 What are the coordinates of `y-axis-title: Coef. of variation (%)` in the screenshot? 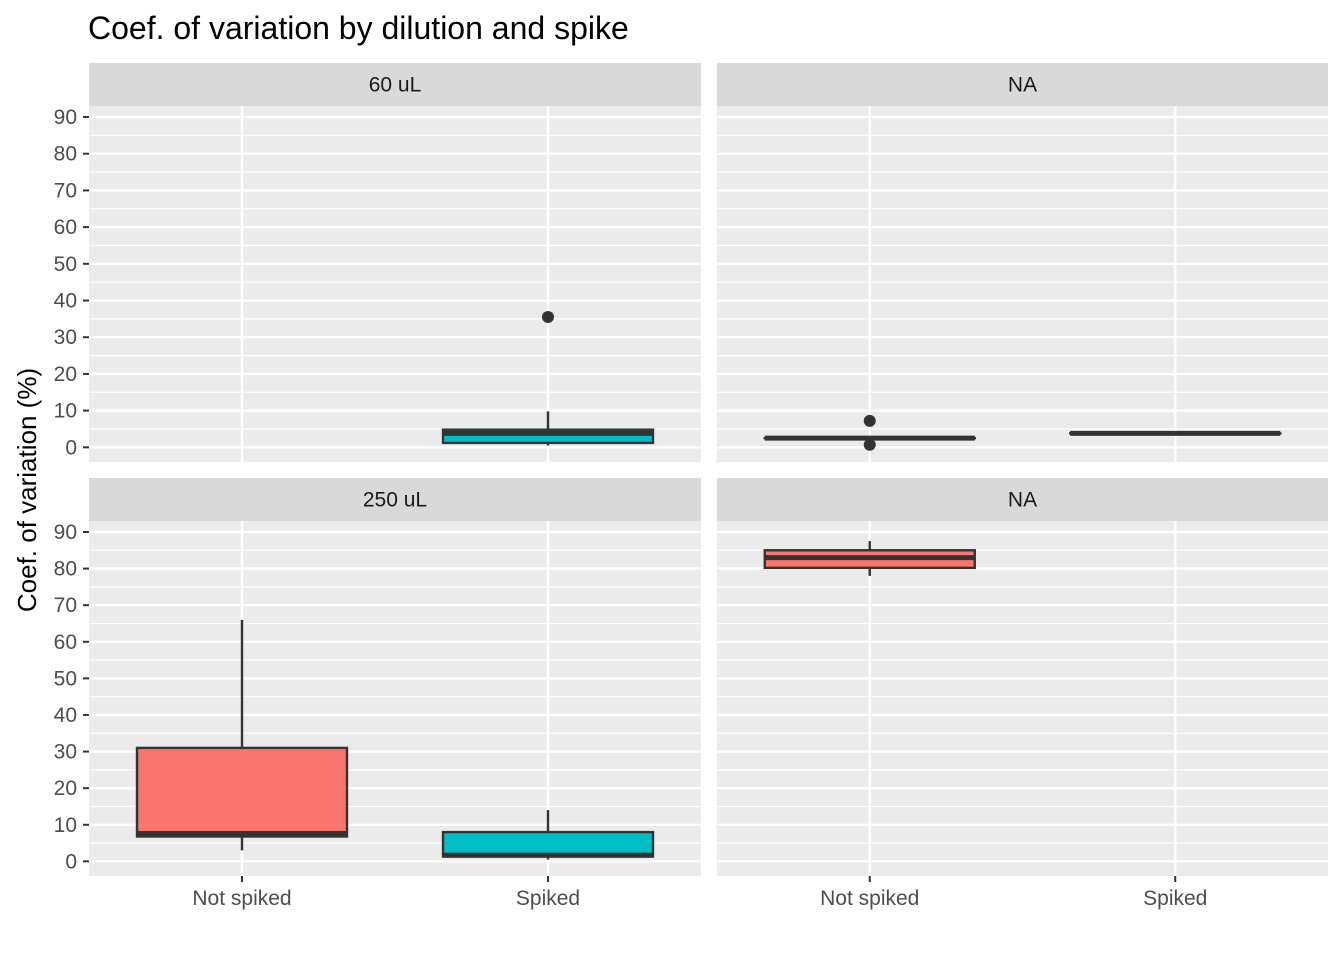 It's located at (27, 490).